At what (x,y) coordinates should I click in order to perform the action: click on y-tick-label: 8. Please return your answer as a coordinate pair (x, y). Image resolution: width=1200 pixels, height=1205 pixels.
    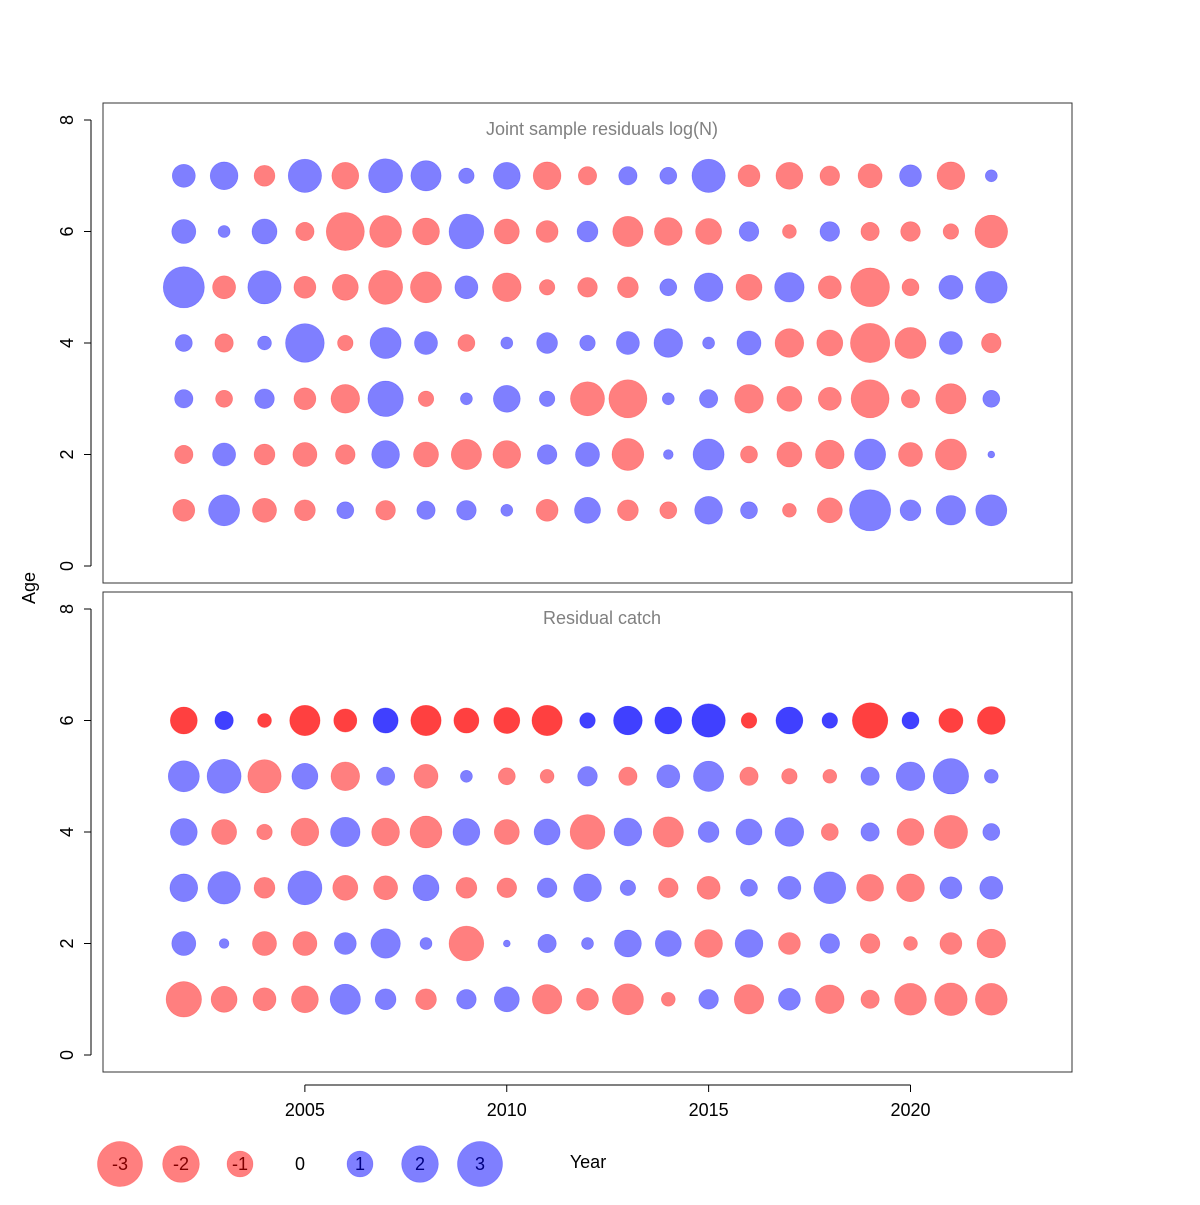
    Looking at the image, I should click on (67, 609).